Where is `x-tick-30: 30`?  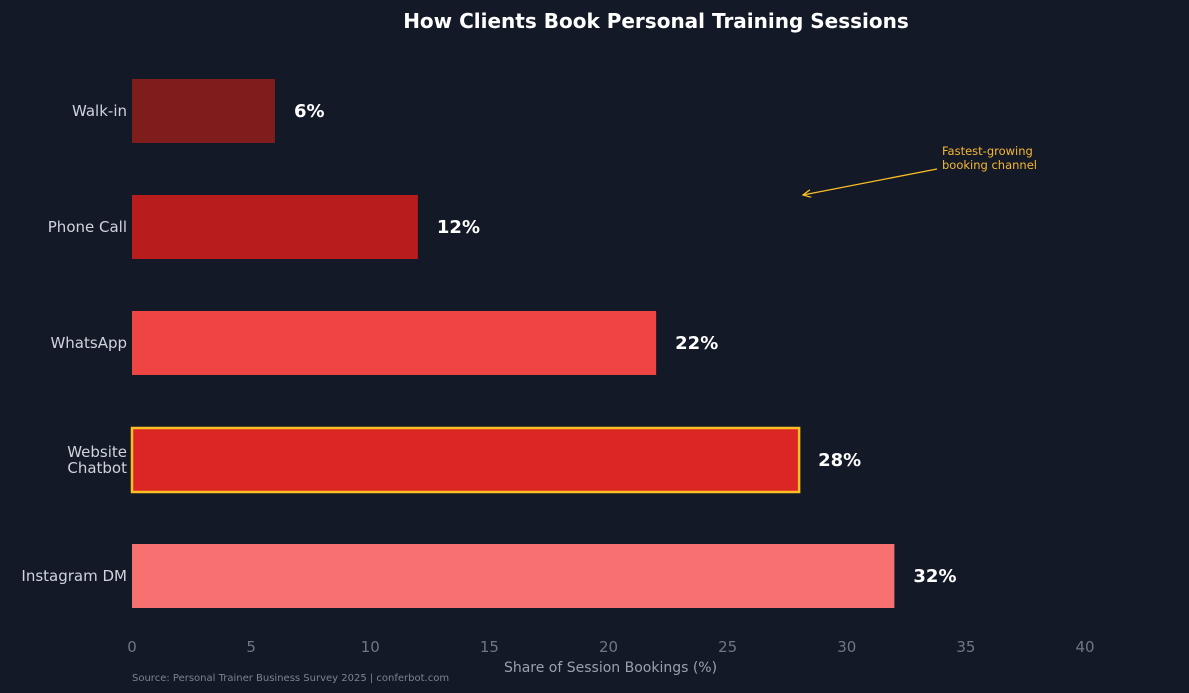 x-tick-30: 30 is located at coordinates (846, 647).